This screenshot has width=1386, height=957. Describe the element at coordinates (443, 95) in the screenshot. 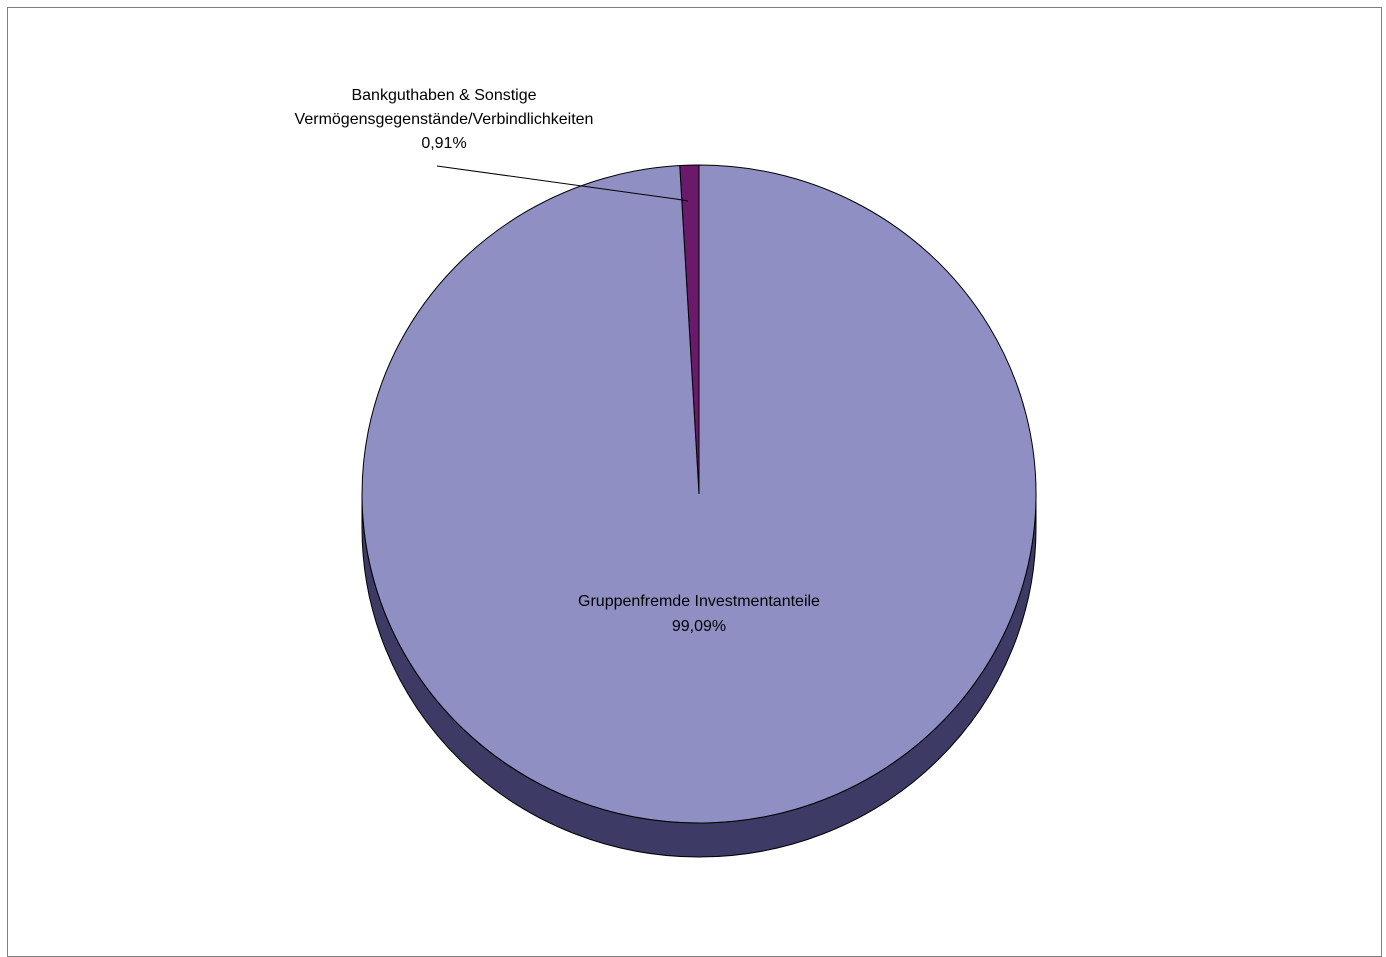

I see `slice-label-bank-line1: Bankguthaben & Sonstige` at that location.